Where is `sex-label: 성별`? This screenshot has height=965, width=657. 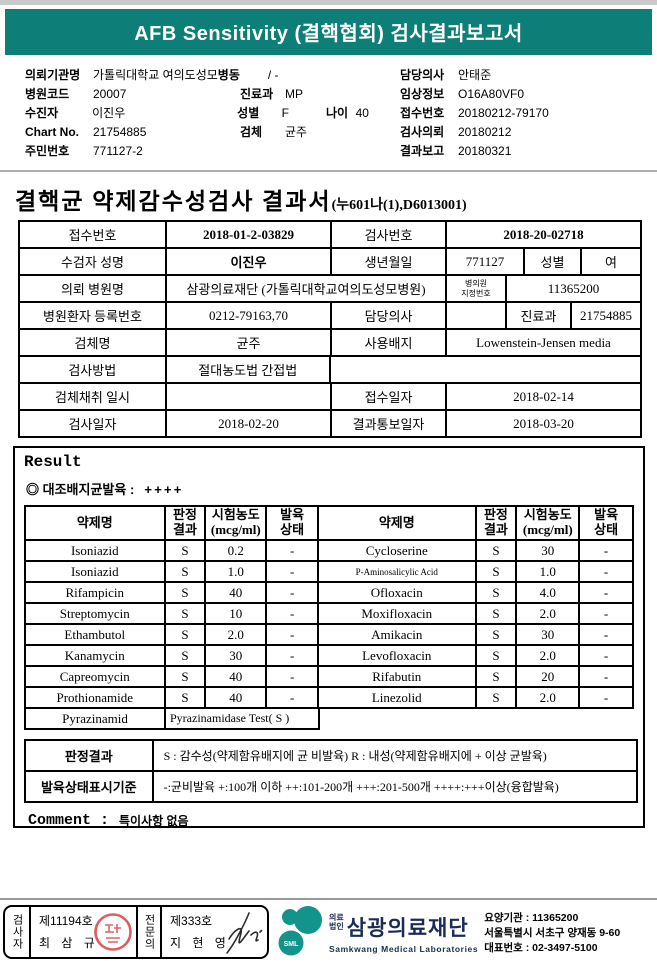 sex-label: 성별 is located at coordinates (248, 113).